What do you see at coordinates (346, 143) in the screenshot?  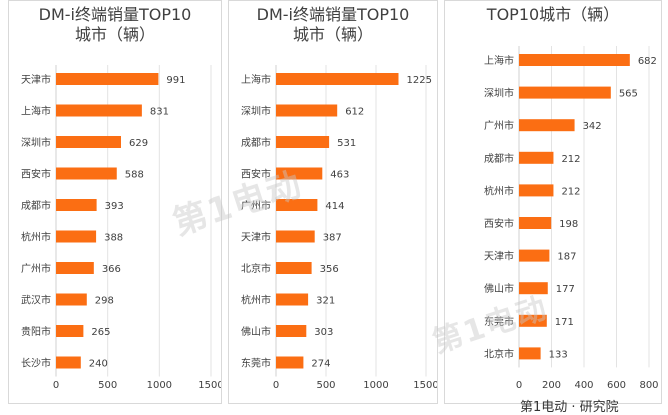 I see `data-label: 531` at bounding box center [346, 143].